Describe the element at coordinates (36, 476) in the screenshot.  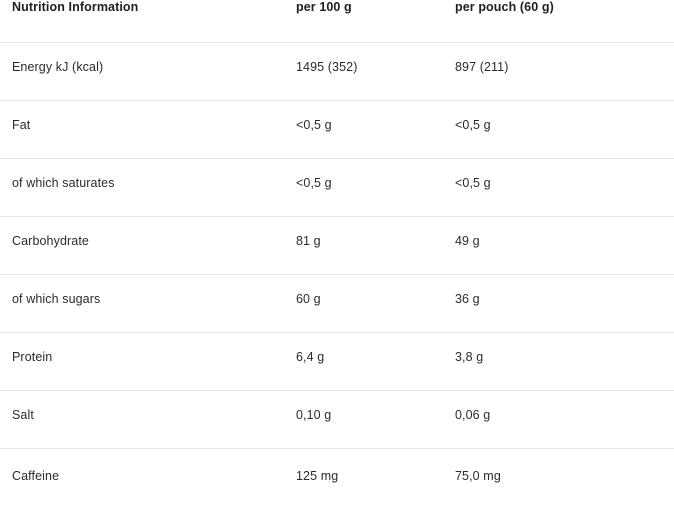
I see `row-label: Caffeine` at that location.